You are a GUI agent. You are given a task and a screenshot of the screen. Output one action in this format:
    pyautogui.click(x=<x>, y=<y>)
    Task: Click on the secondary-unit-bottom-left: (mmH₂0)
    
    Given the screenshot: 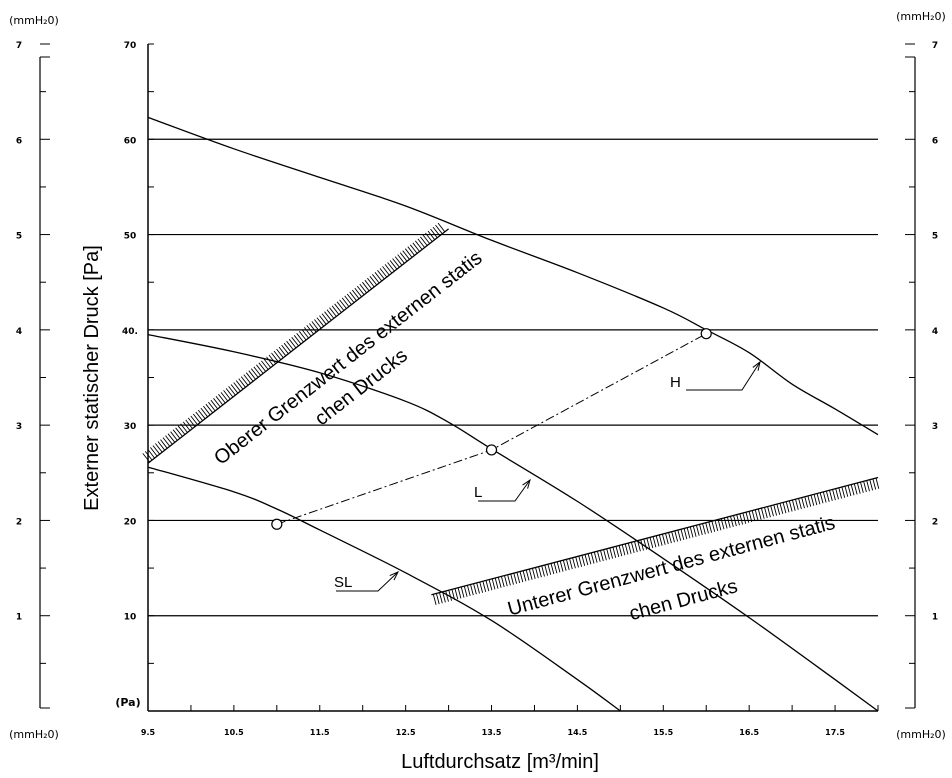 What is the action you would take?
    pyautogui.click(x=34, y=734)
    